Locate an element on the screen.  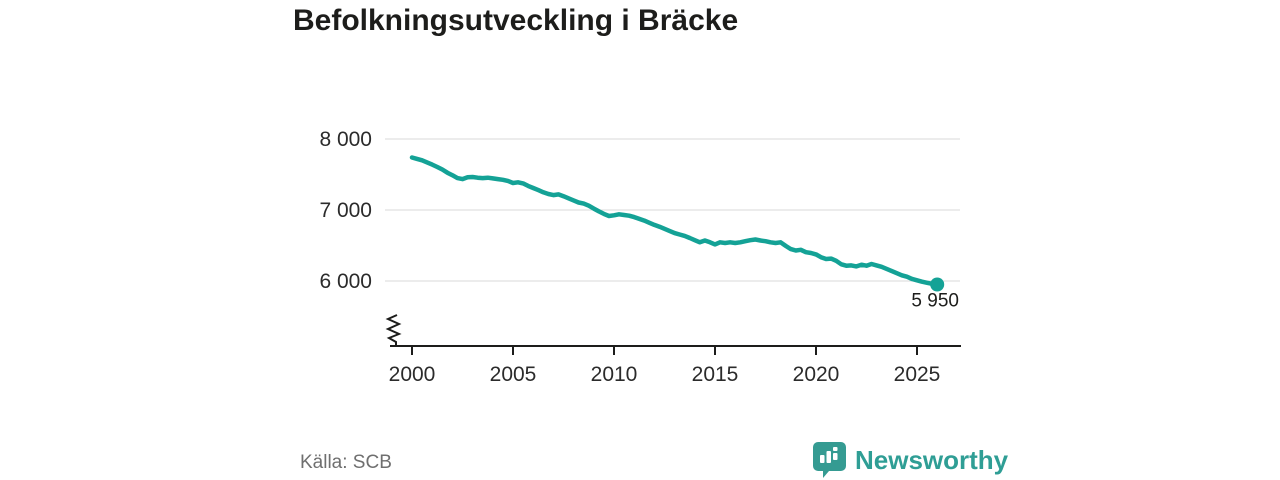
x-tick-label: 2000 is located at coordinates (412, 374).